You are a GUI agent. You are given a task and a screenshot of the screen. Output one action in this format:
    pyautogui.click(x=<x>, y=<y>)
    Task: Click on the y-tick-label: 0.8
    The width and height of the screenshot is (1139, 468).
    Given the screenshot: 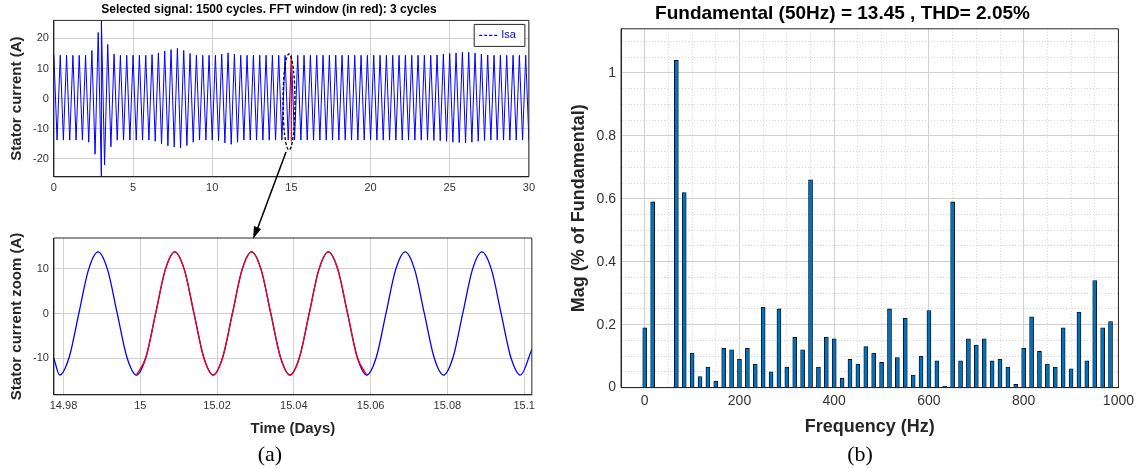 What is the action you would take?
    pyautogui.click(x=606, y=134)
    